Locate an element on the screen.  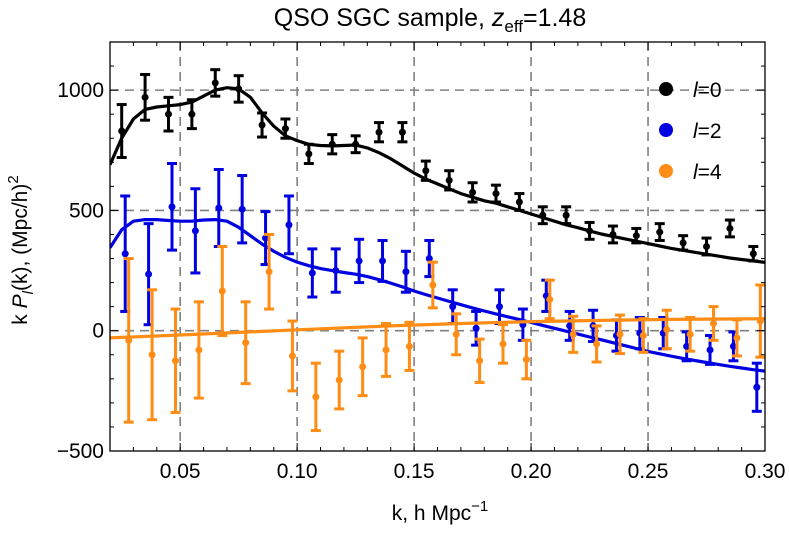
y-tick-label: 500 is located at coordinates (86, 210).